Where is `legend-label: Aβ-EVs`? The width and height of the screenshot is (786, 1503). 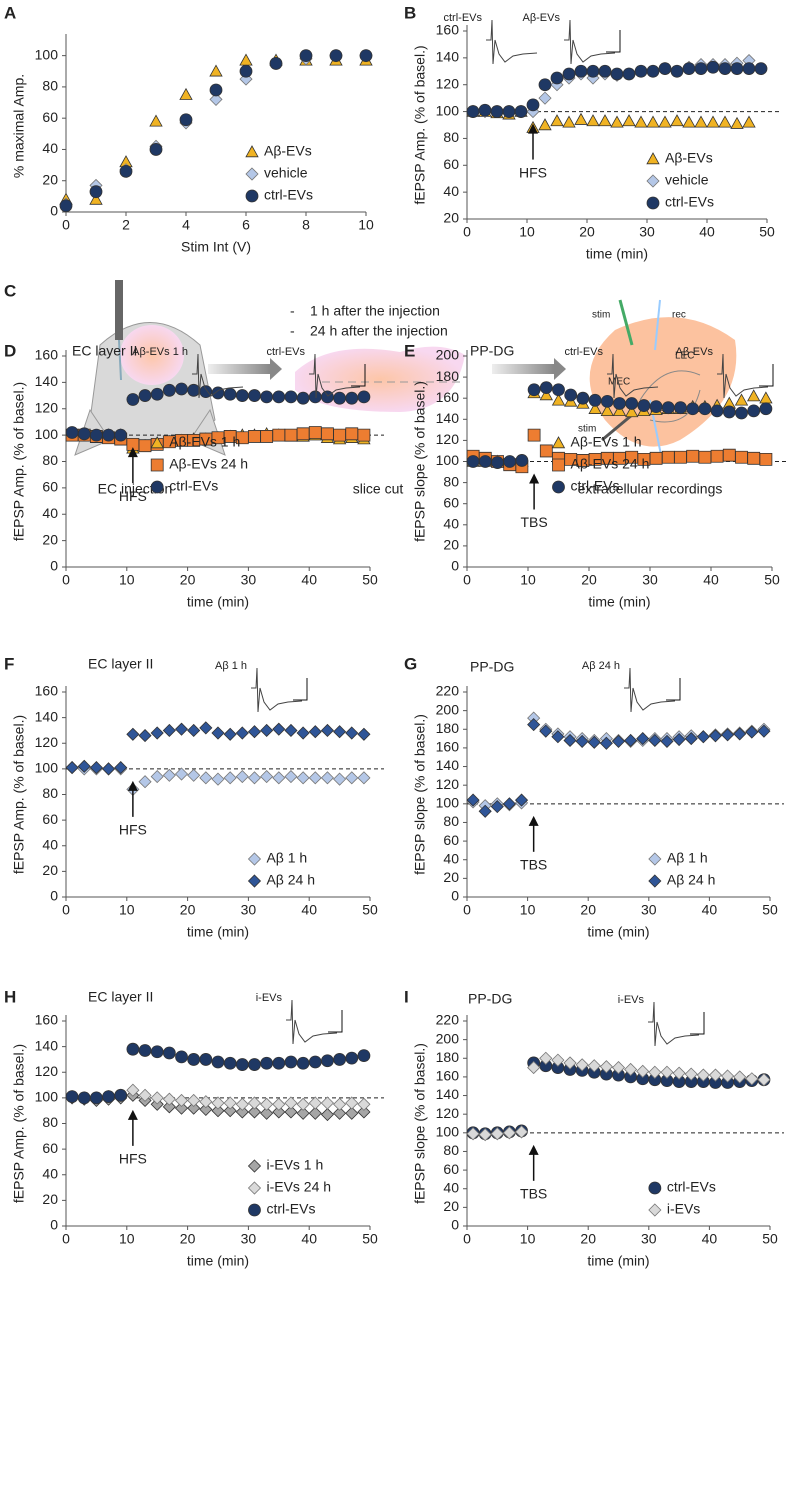
legend-label: Aβ-EVs is located at coordinates (288, 151).